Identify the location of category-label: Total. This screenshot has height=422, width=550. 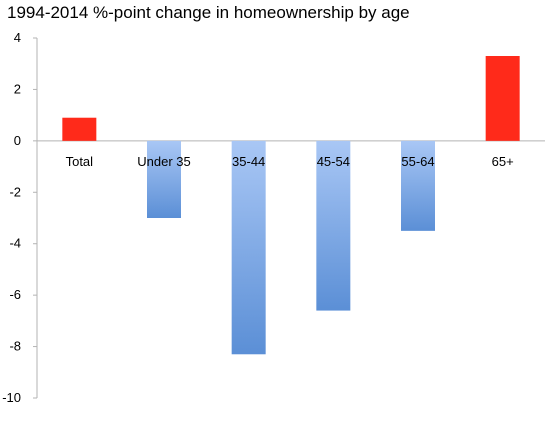
(80, 161).